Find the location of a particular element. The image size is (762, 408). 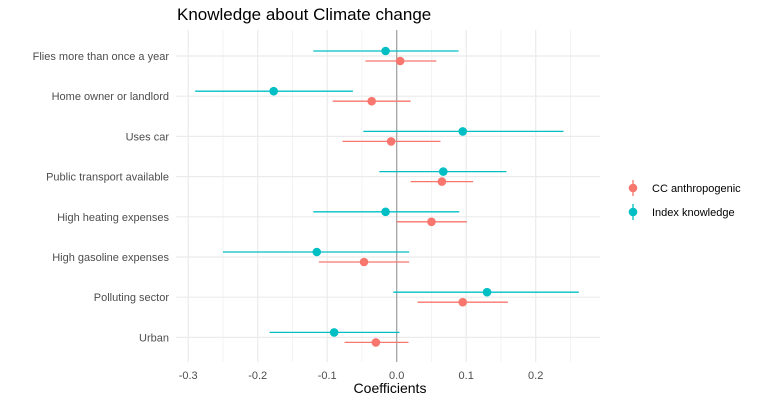

x-tick-label: 0.2 is located at coordinates (535, 376).